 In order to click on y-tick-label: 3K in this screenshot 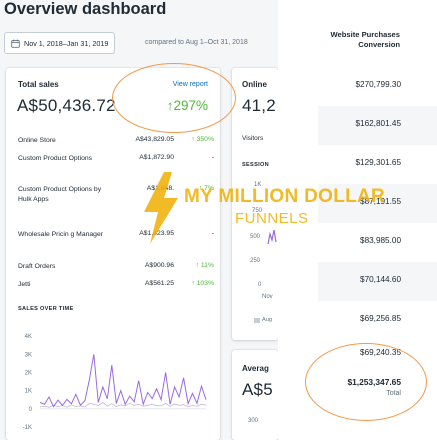, I will do `click(28, 355)`.